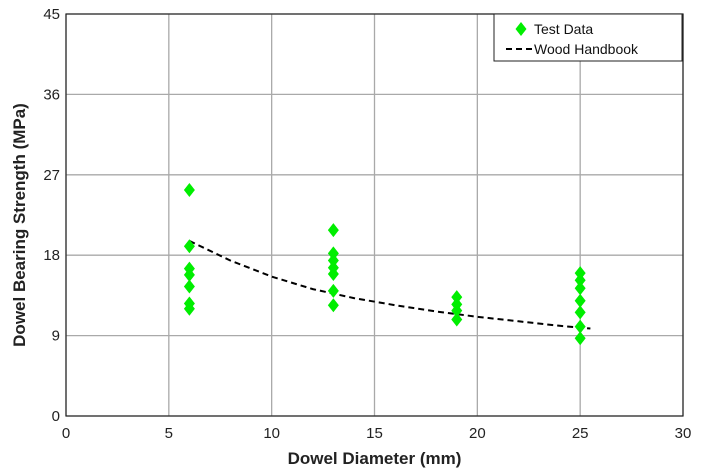 Image resolution: width=704 pixels, height=470 pixels. Describe the element at coordinates (580, 433) in the screenshot. I see `x-tick-label: 25` at that location.